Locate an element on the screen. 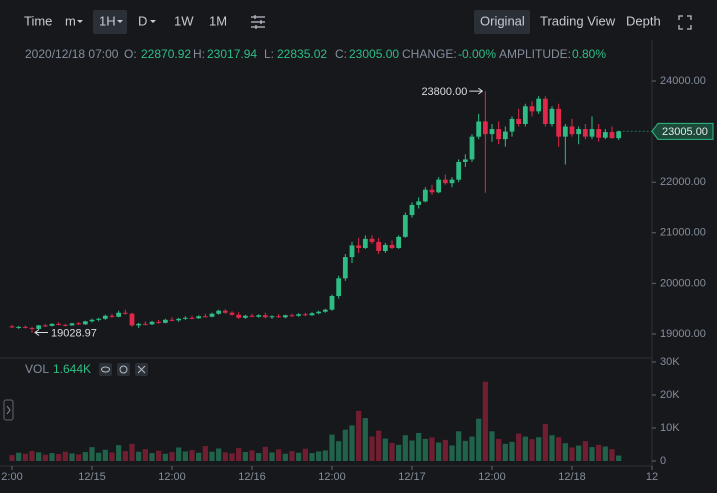 The image size is (717, 493). active-interval is located at coordinates (110, 22).